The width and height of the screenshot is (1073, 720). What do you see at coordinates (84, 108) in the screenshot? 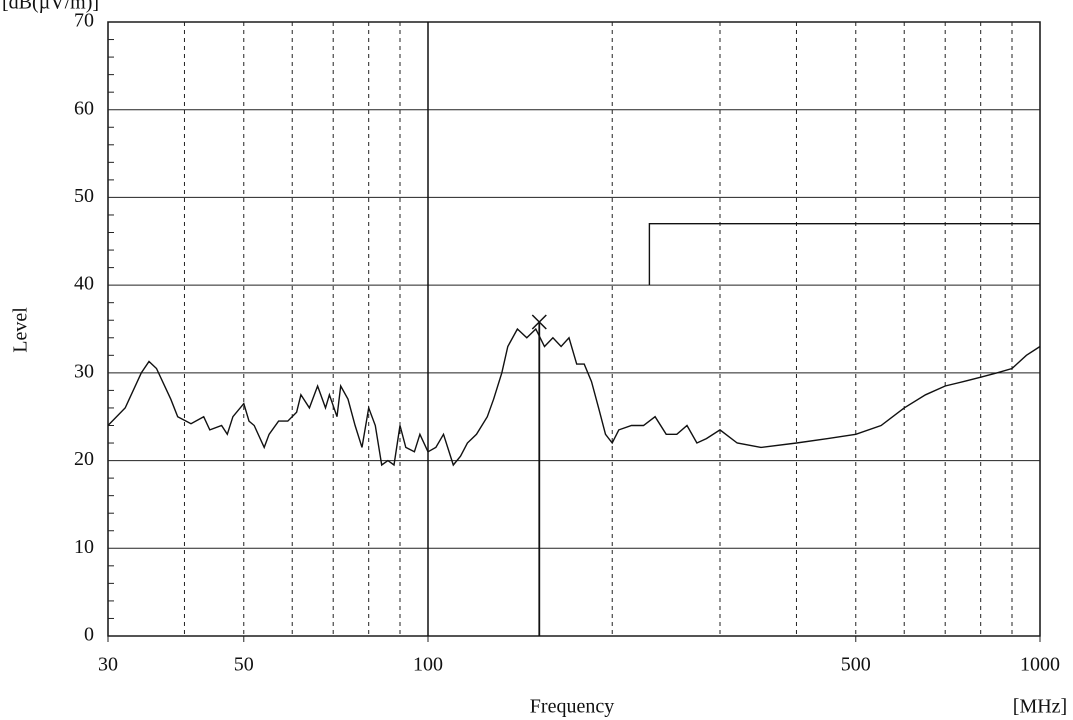
I see `y-tick-label: 60` at bounding box center [84, 108].